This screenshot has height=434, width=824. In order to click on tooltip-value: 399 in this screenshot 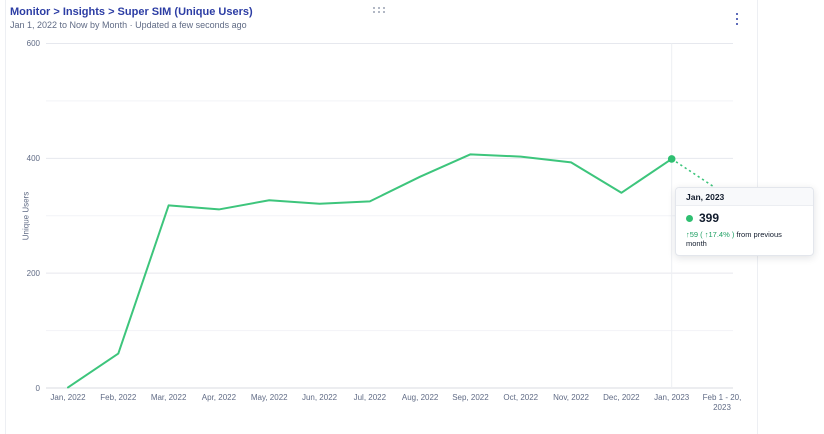, I will do `click(709, 218)`.